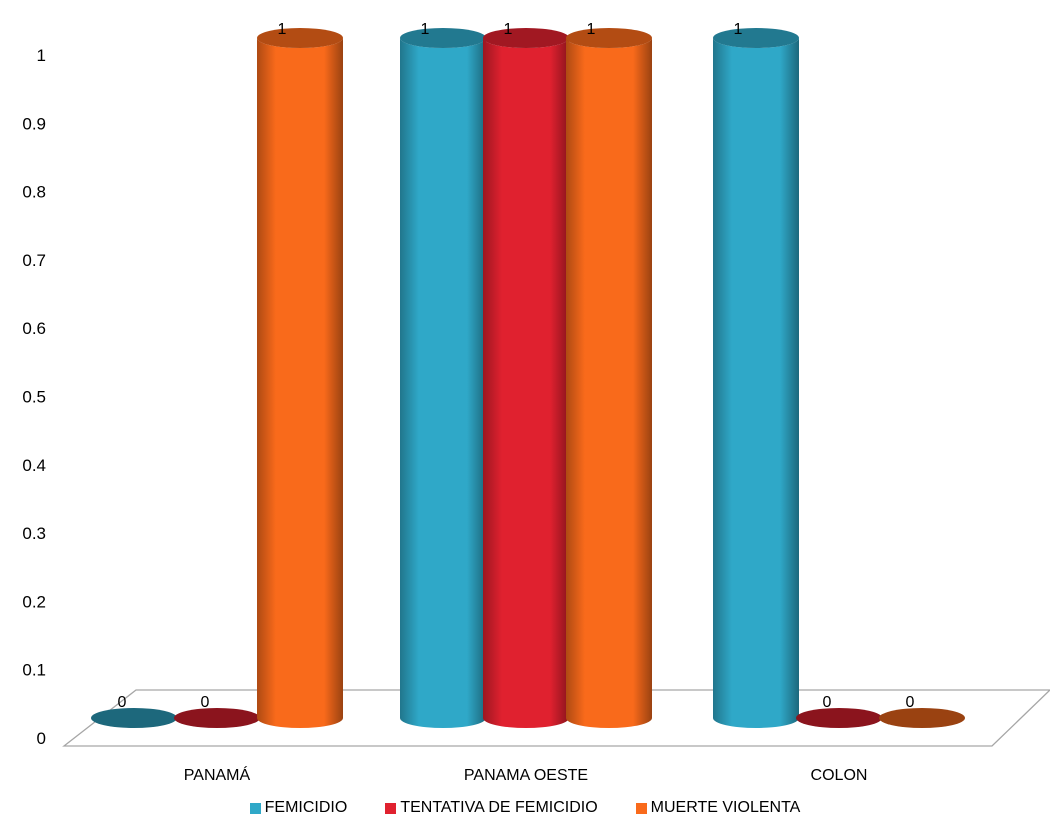 The image size is (1050, 823). I want to click on floor-plane, so click(556, 718).